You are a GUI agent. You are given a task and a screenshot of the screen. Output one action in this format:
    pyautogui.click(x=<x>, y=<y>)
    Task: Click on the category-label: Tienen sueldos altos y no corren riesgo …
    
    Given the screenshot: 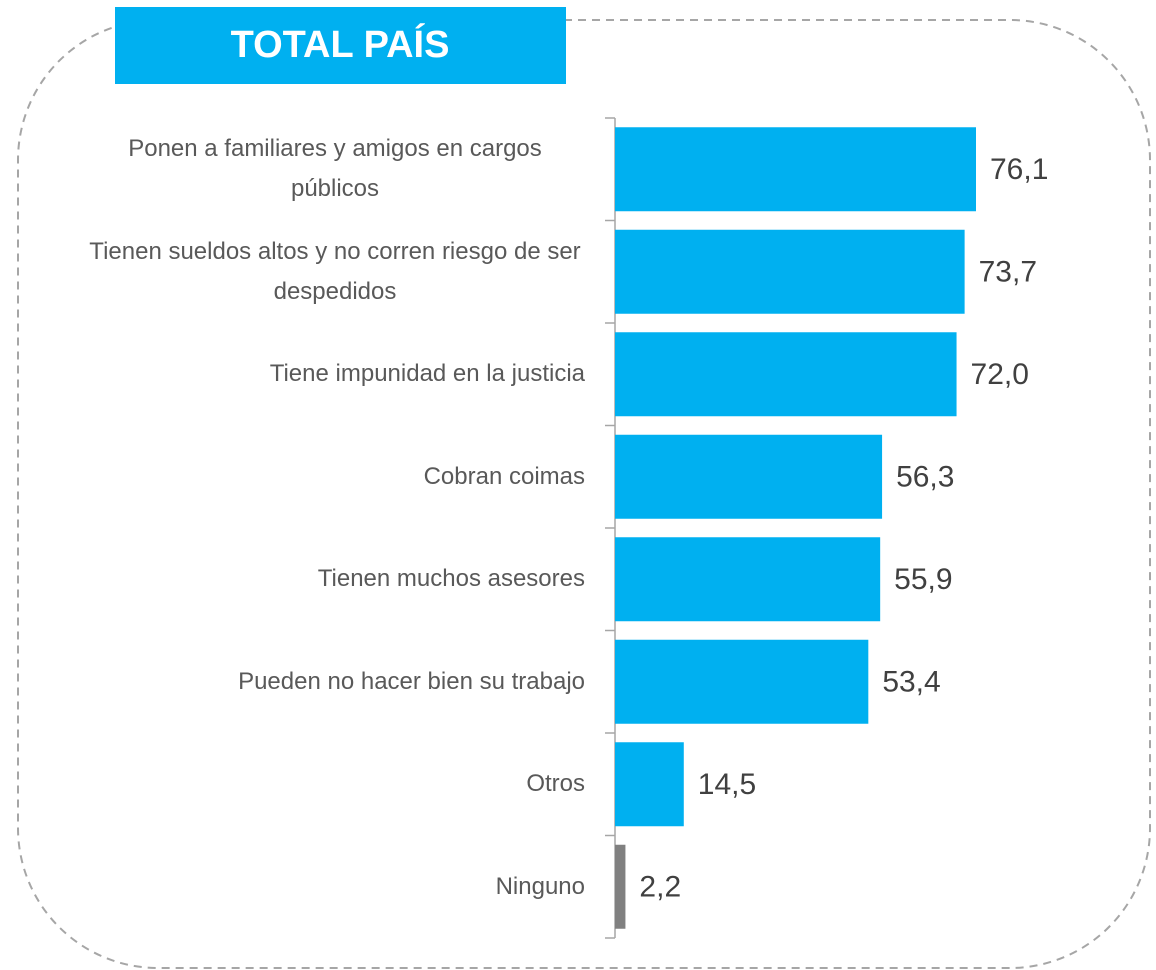 What is the action you would take?
    pyautogui.click(x=335, y=271)
    